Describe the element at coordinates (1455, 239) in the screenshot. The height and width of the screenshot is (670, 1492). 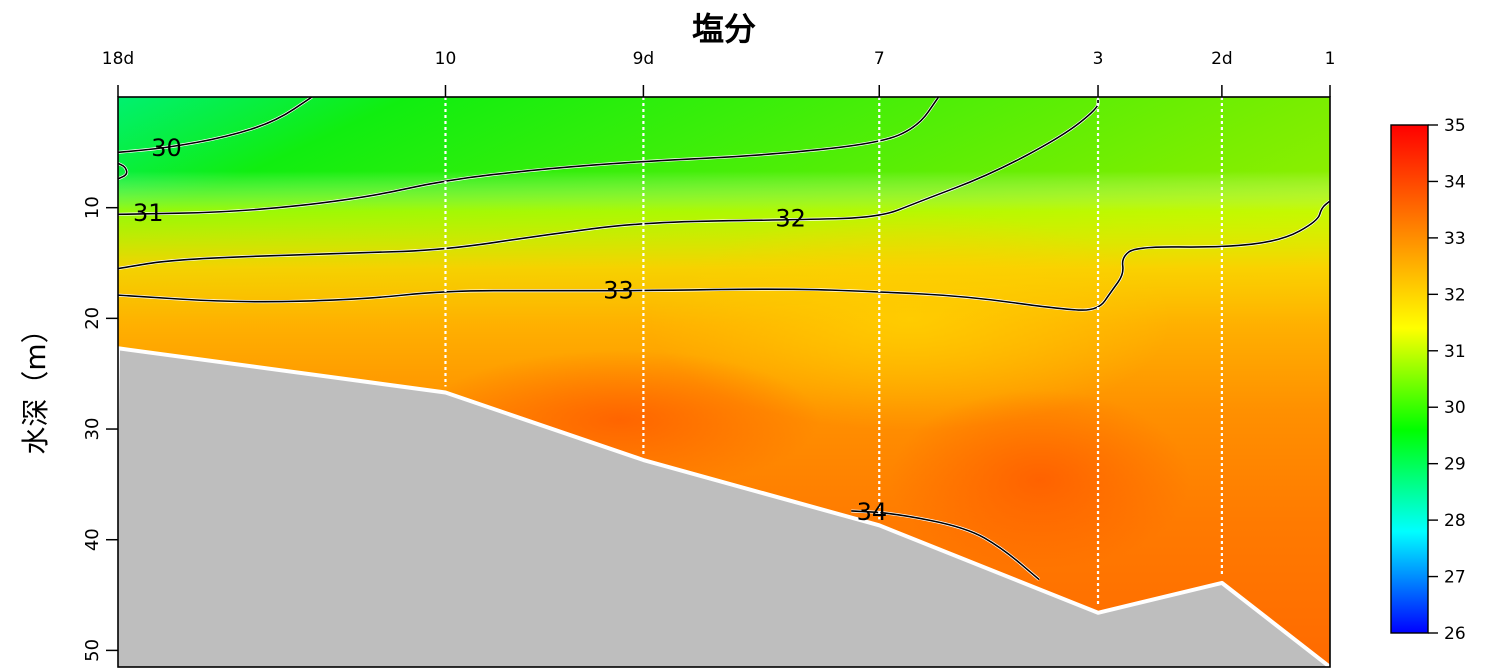
I see `colorbar-tick-label: 33` at that location.